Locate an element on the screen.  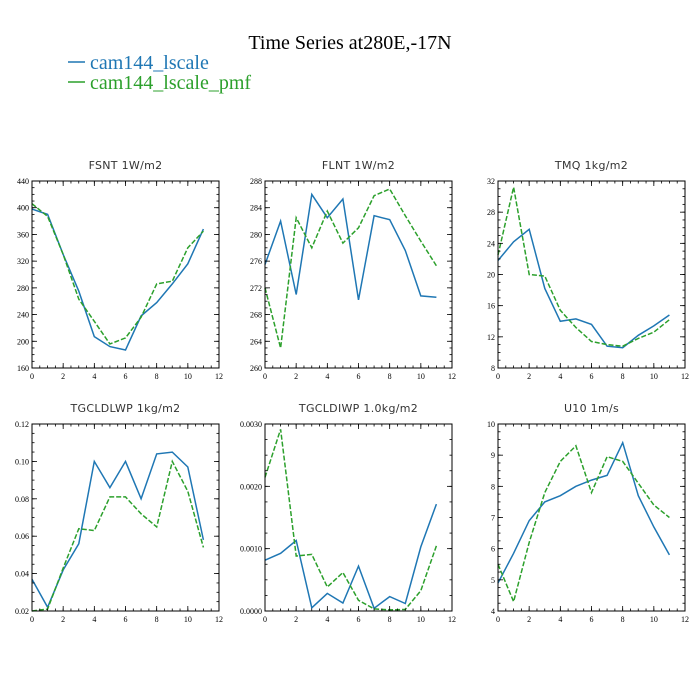
y-tick-label: 0.0010 is located at coordinates (251, 549).